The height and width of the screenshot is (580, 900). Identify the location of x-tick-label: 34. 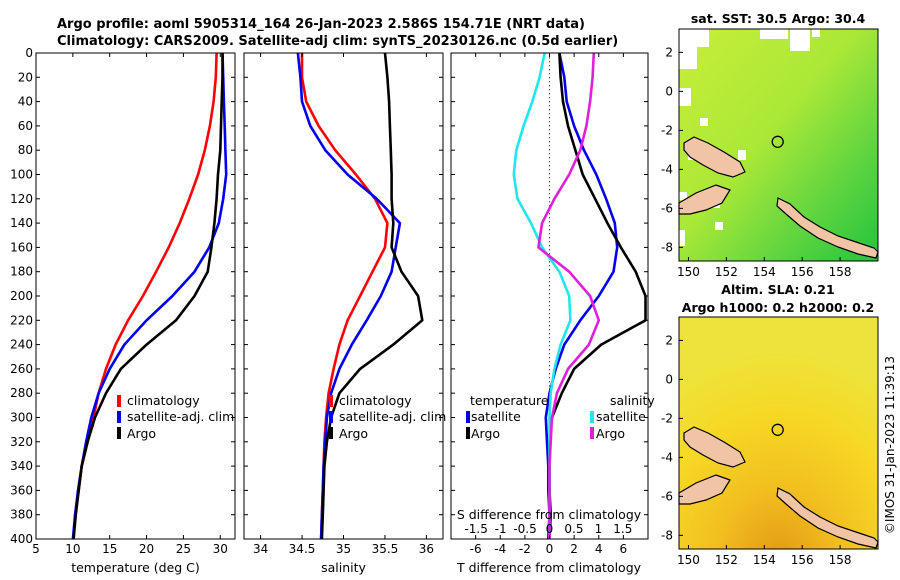
(260, 549).